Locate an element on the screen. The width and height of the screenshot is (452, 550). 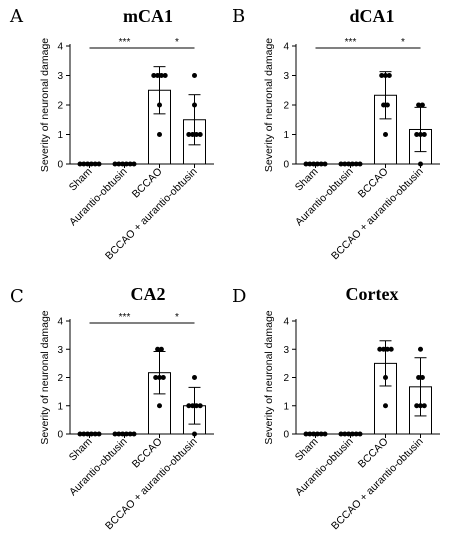
significance-label: *** is located at coordinates (125, 42).